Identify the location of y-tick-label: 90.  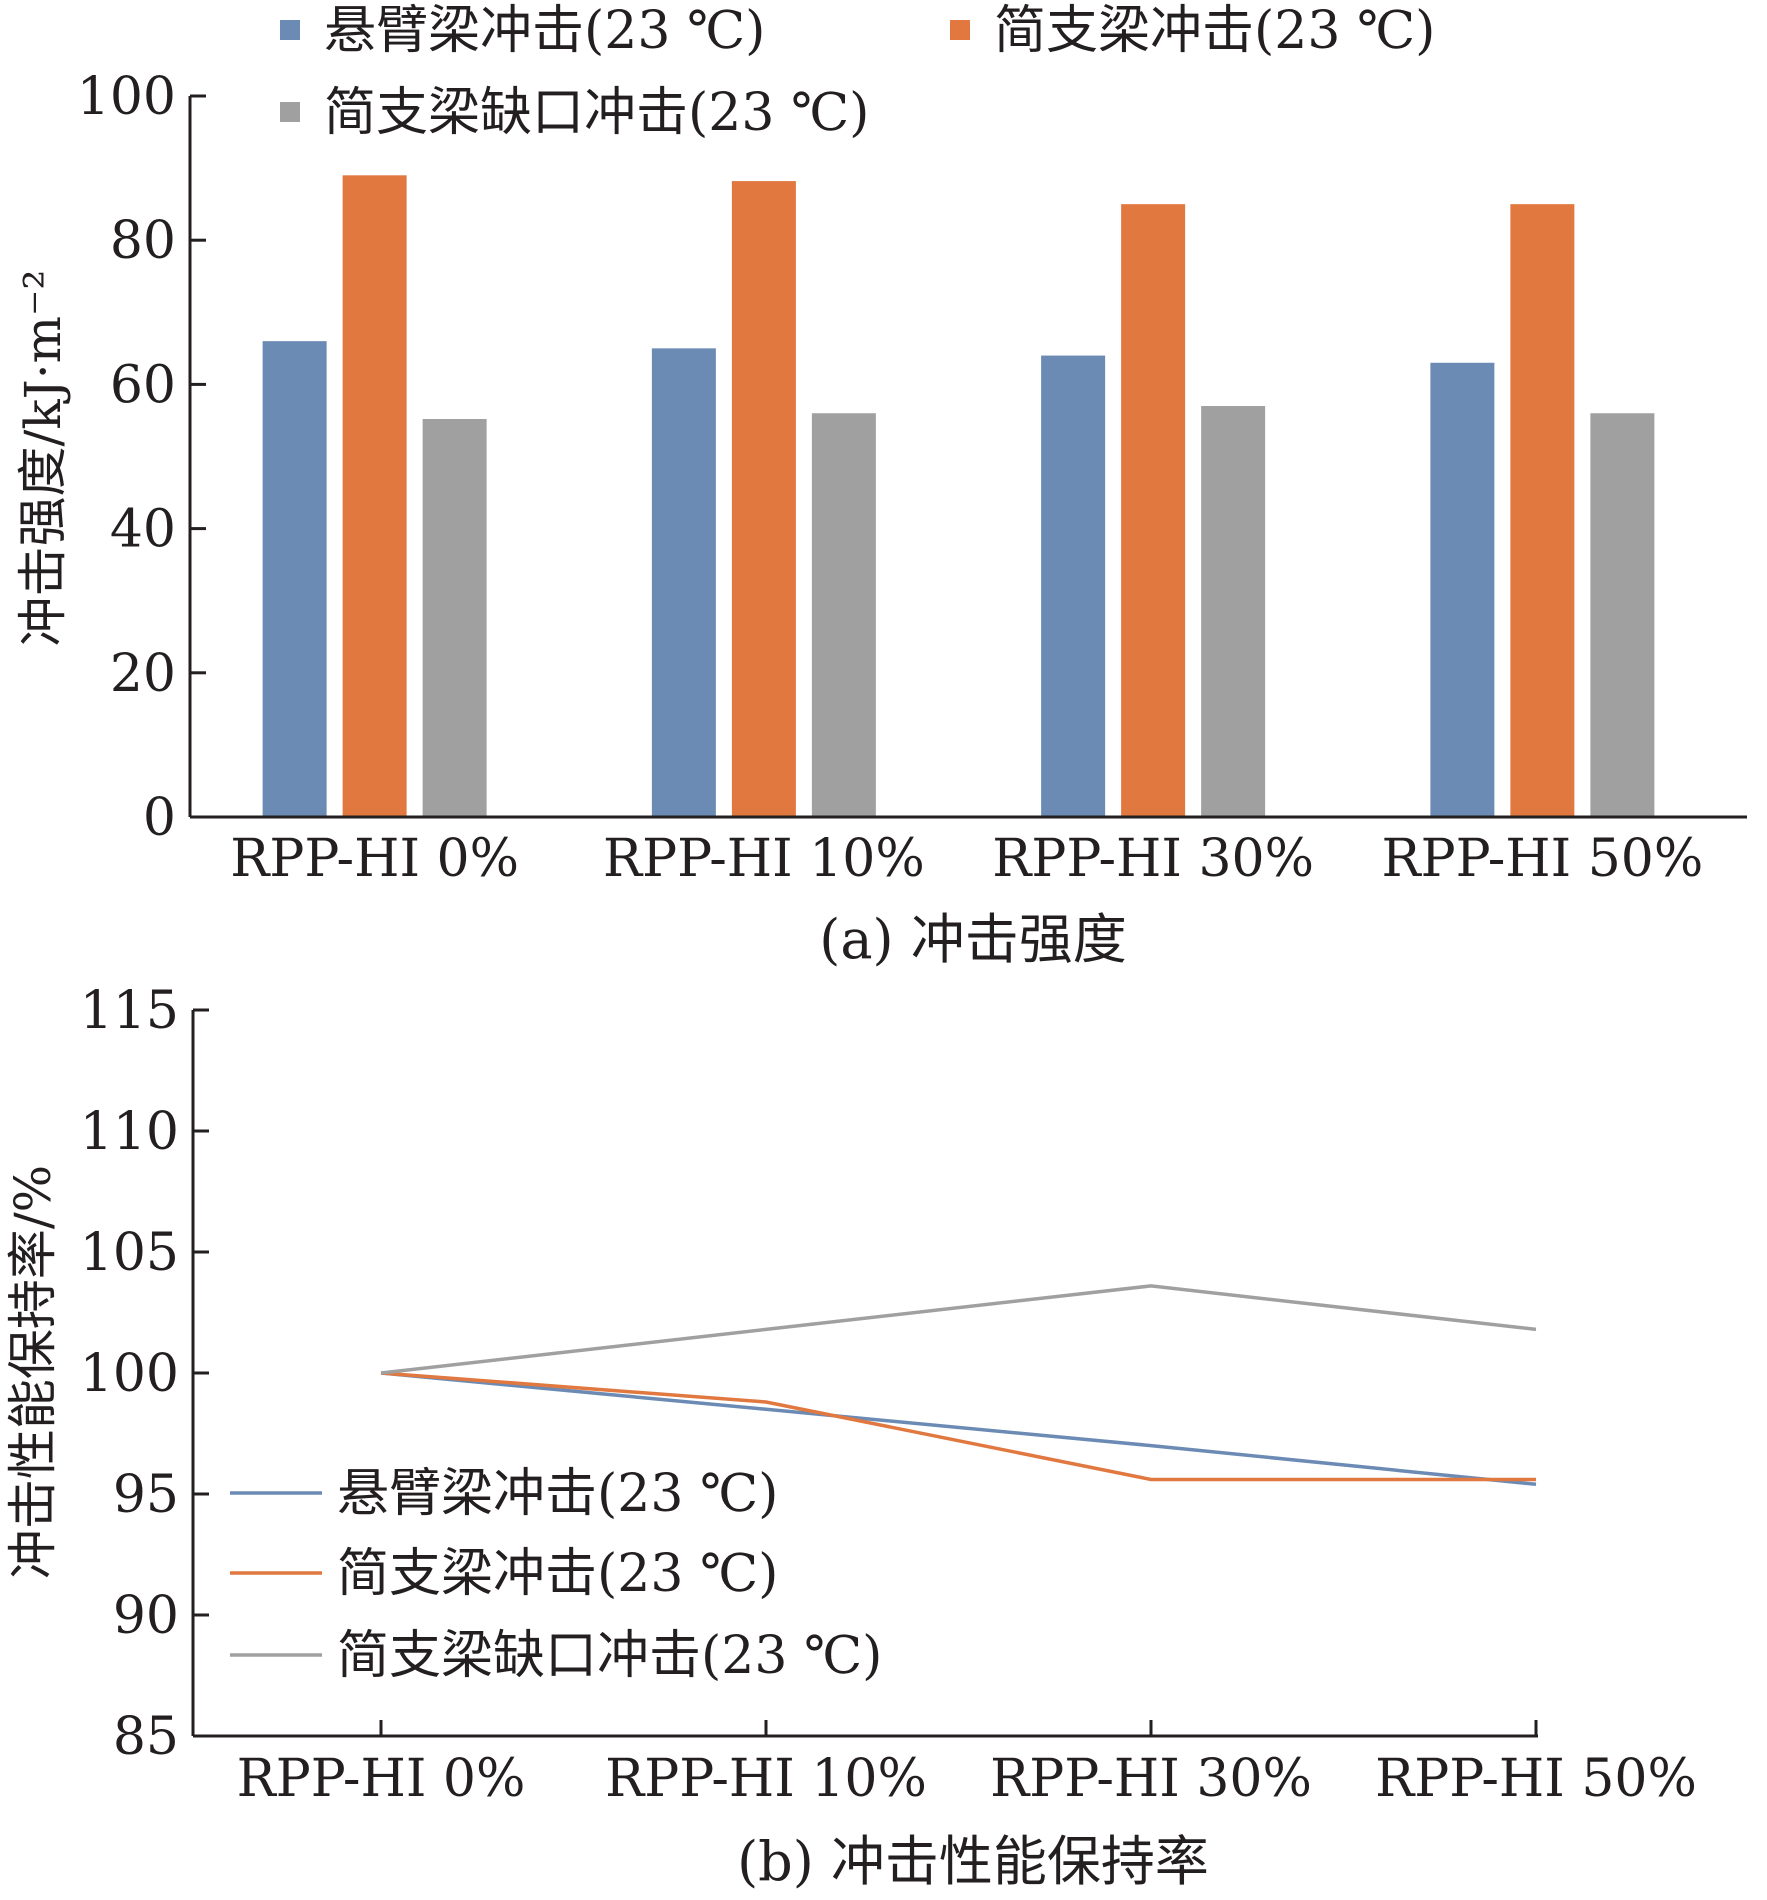
(146, 1616).